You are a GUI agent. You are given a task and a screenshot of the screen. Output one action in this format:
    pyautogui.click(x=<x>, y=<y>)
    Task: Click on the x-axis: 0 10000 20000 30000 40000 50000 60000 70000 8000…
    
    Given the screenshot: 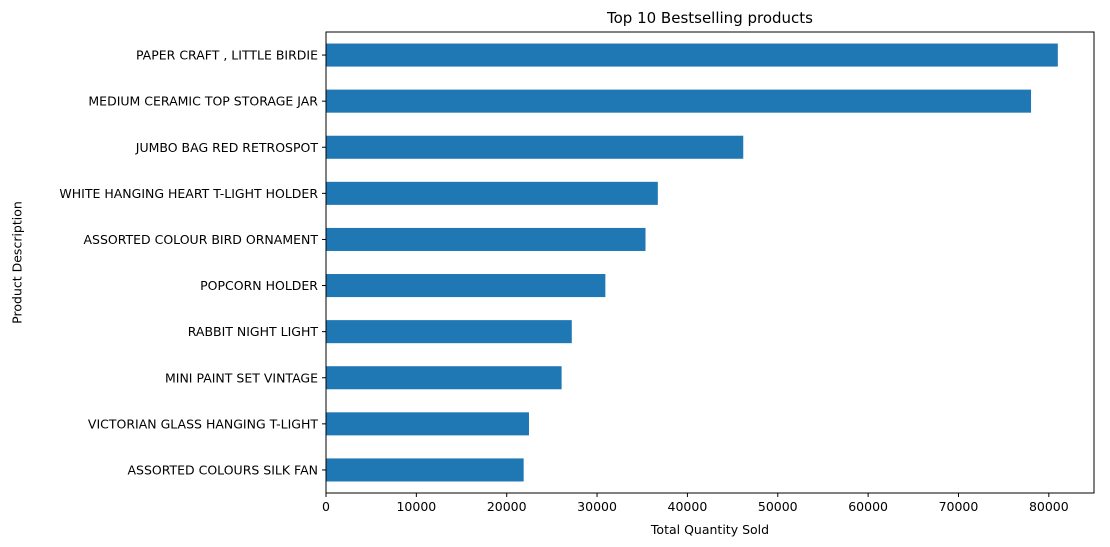 What is the action you would take?
    pyautogui.click(x=695, y=503)
    